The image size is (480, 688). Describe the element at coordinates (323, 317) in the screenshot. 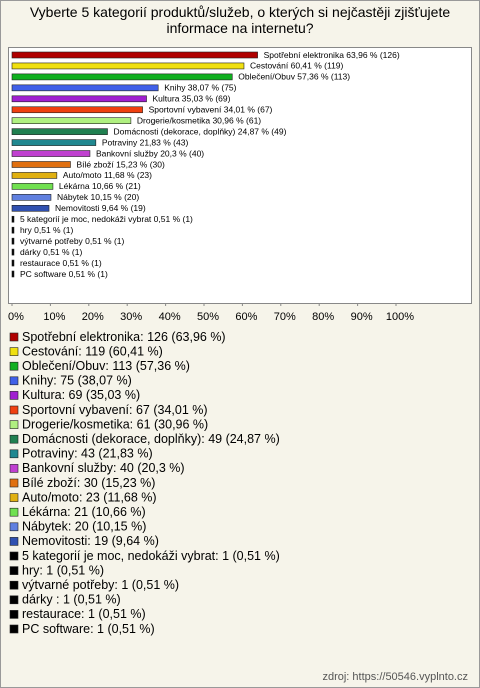

I see `x-tick-label: 80%` at that location.